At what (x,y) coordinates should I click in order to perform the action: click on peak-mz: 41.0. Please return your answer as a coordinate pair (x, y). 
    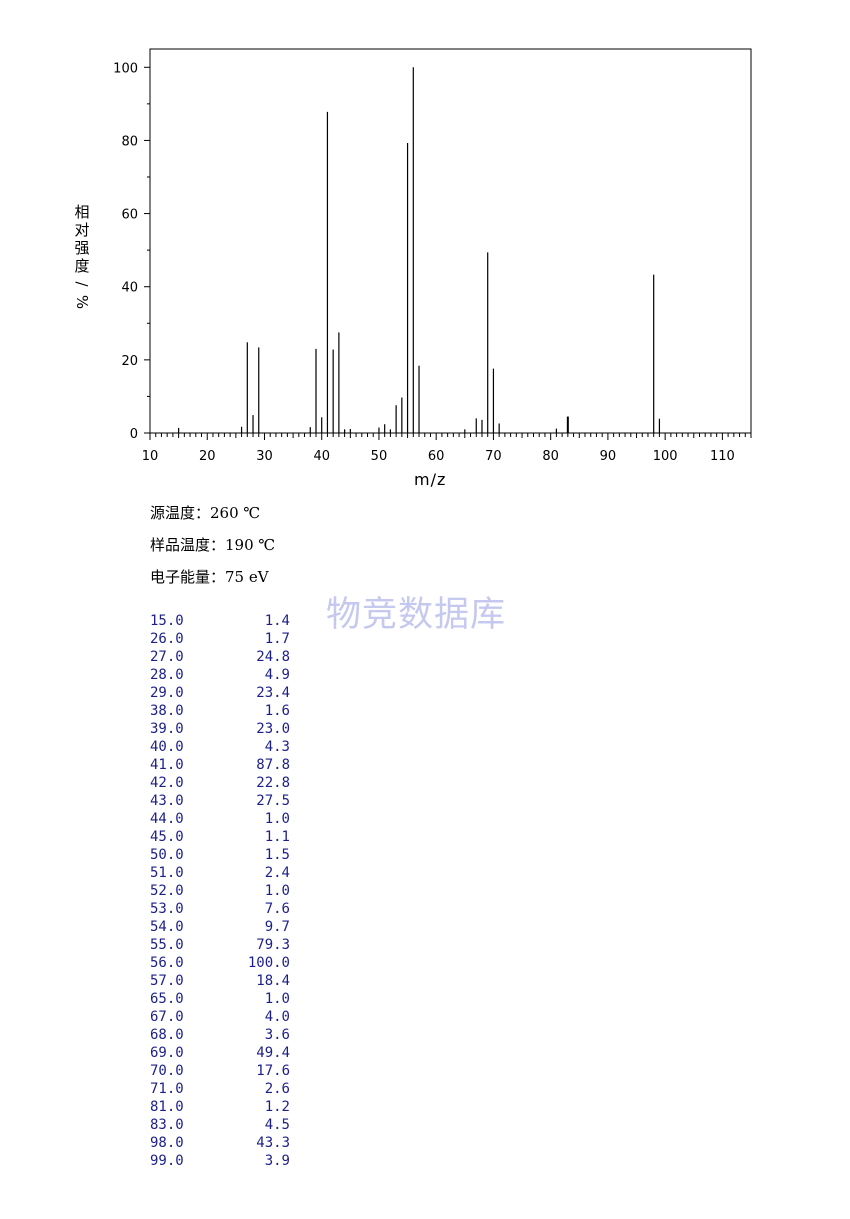
    Looking at the image, I should click on (167, 765).